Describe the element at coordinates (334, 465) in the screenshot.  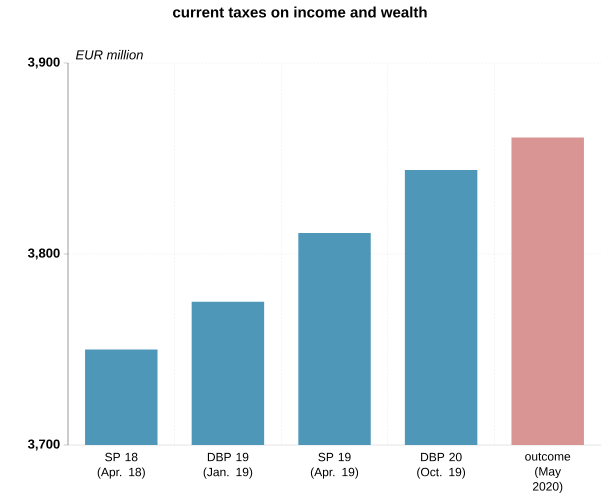
I see `x-tick-label: SP 19 (Apr. 19)` at that location.